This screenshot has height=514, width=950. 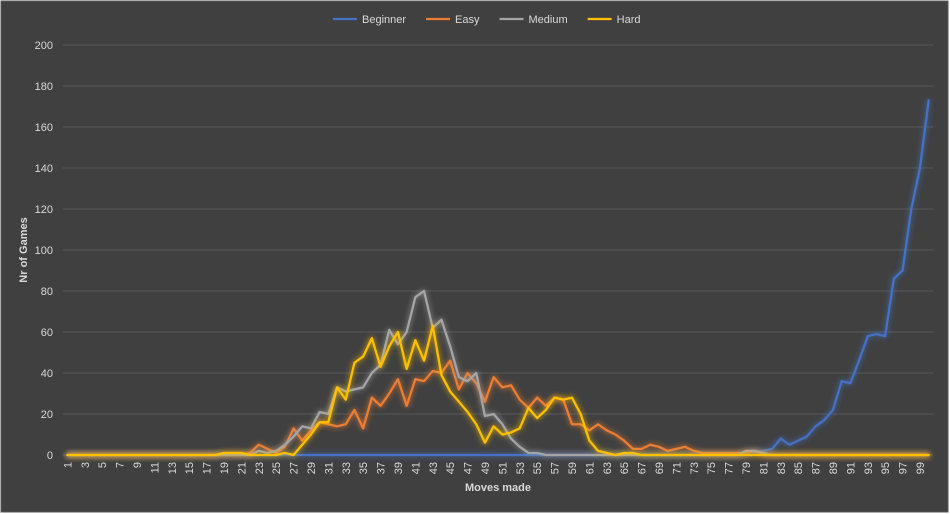 I want to click on x-tick-label: 31, so click(x=329, y=468).